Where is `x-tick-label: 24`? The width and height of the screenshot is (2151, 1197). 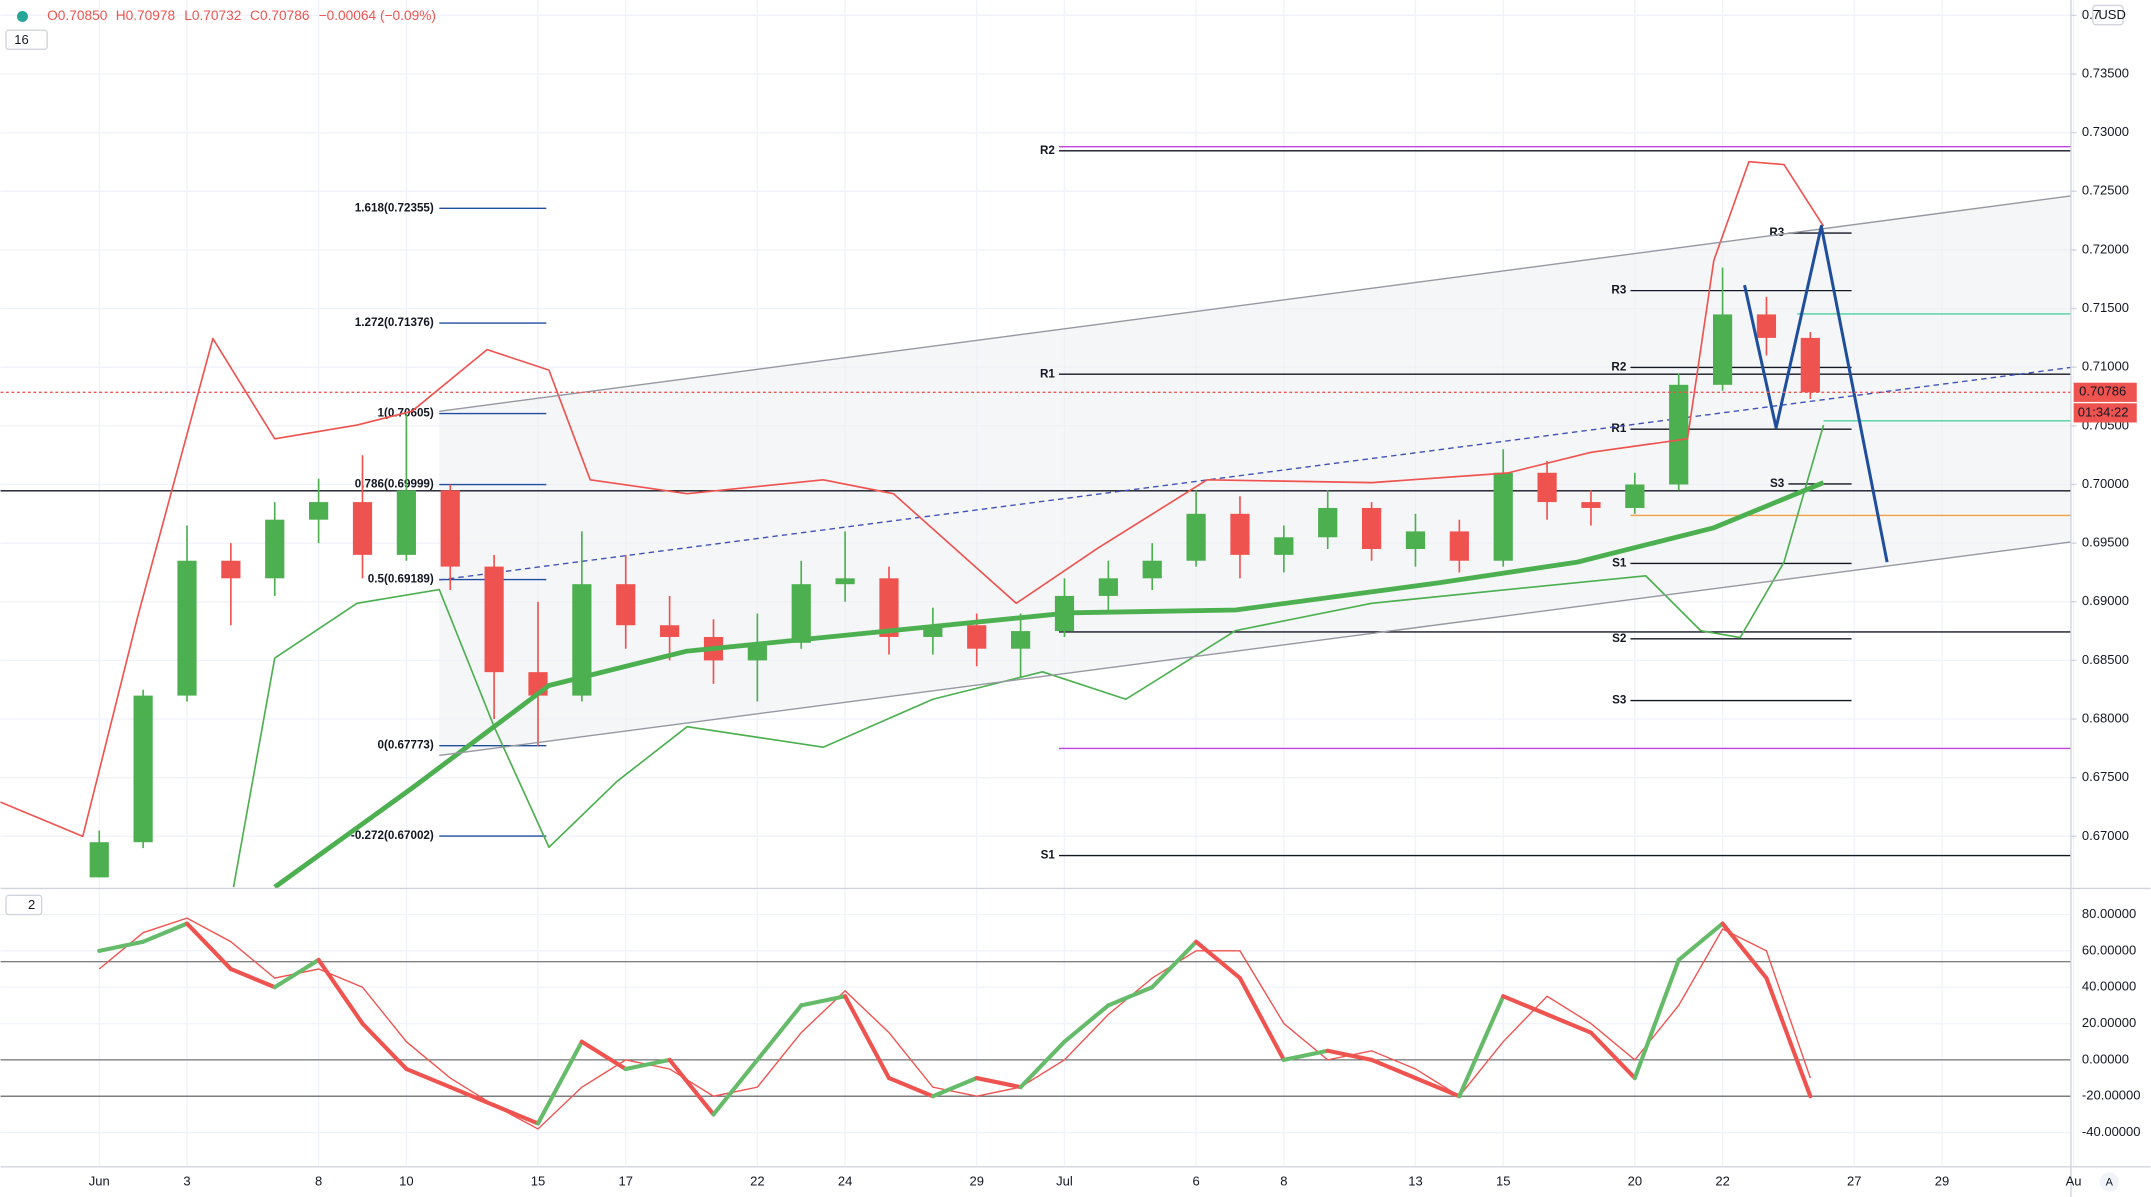
x-tick-label: 24 is located at coordinates (845, 1180).